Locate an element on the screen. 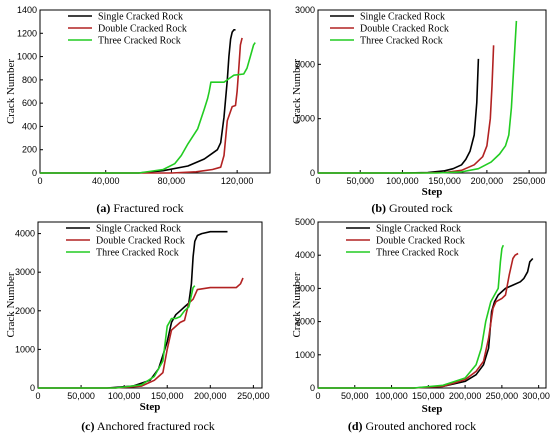  panel-caption-letter: (c) is located at coordinates (87, 426).